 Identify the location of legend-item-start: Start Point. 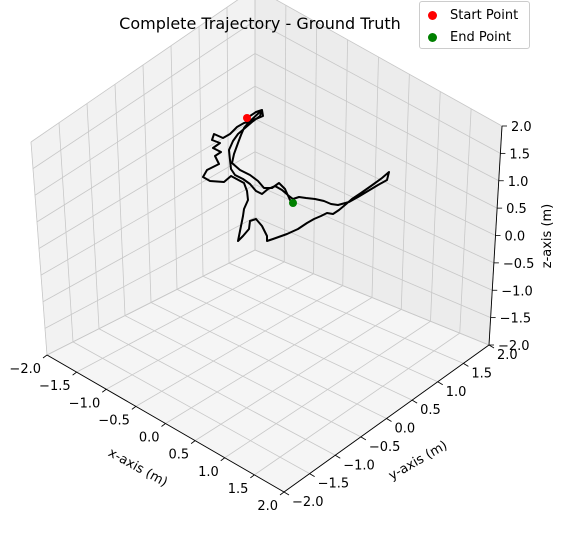
(473, 15).